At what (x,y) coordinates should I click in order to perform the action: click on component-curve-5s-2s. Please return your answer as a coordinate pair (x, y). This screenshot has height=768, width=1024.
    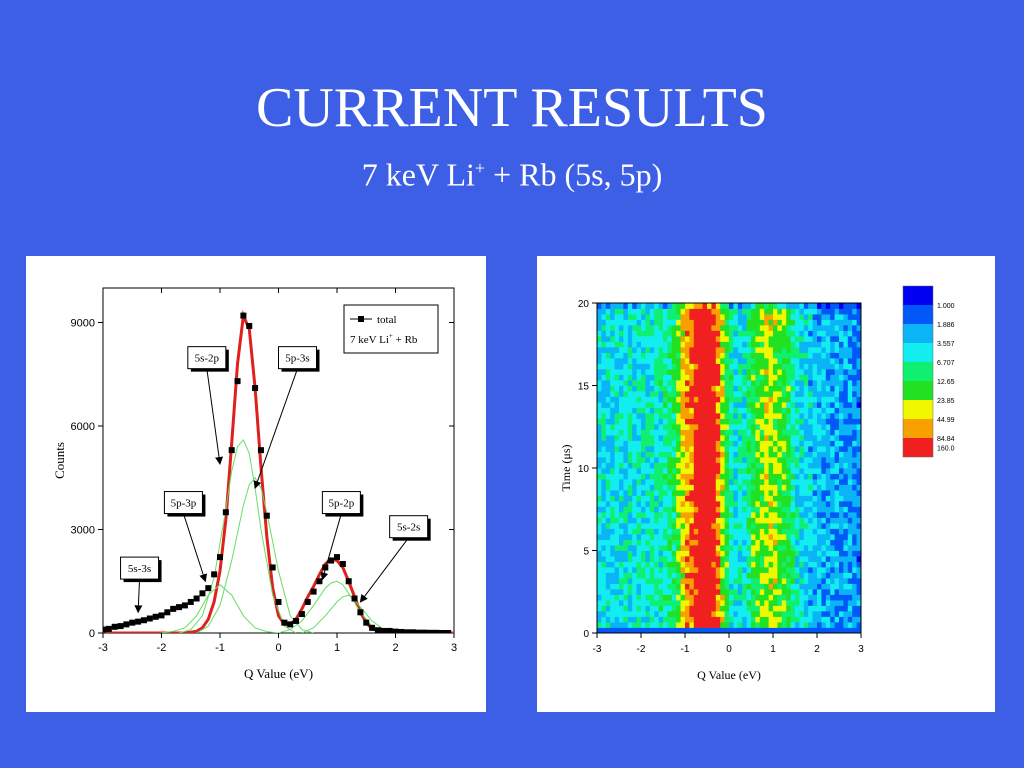
    Looking at the image, I should click on (348, 613).